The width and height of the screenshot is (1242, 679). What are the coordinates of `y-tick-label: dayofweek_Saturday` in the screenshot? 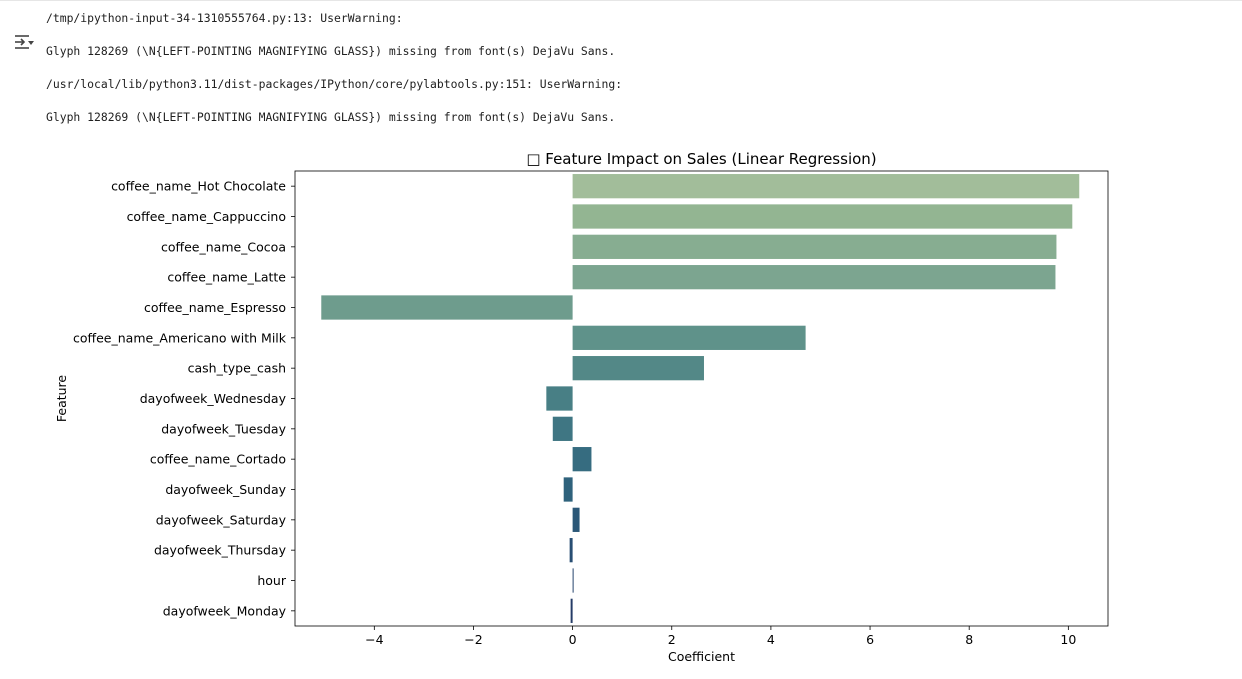 It's located at (221, 519).